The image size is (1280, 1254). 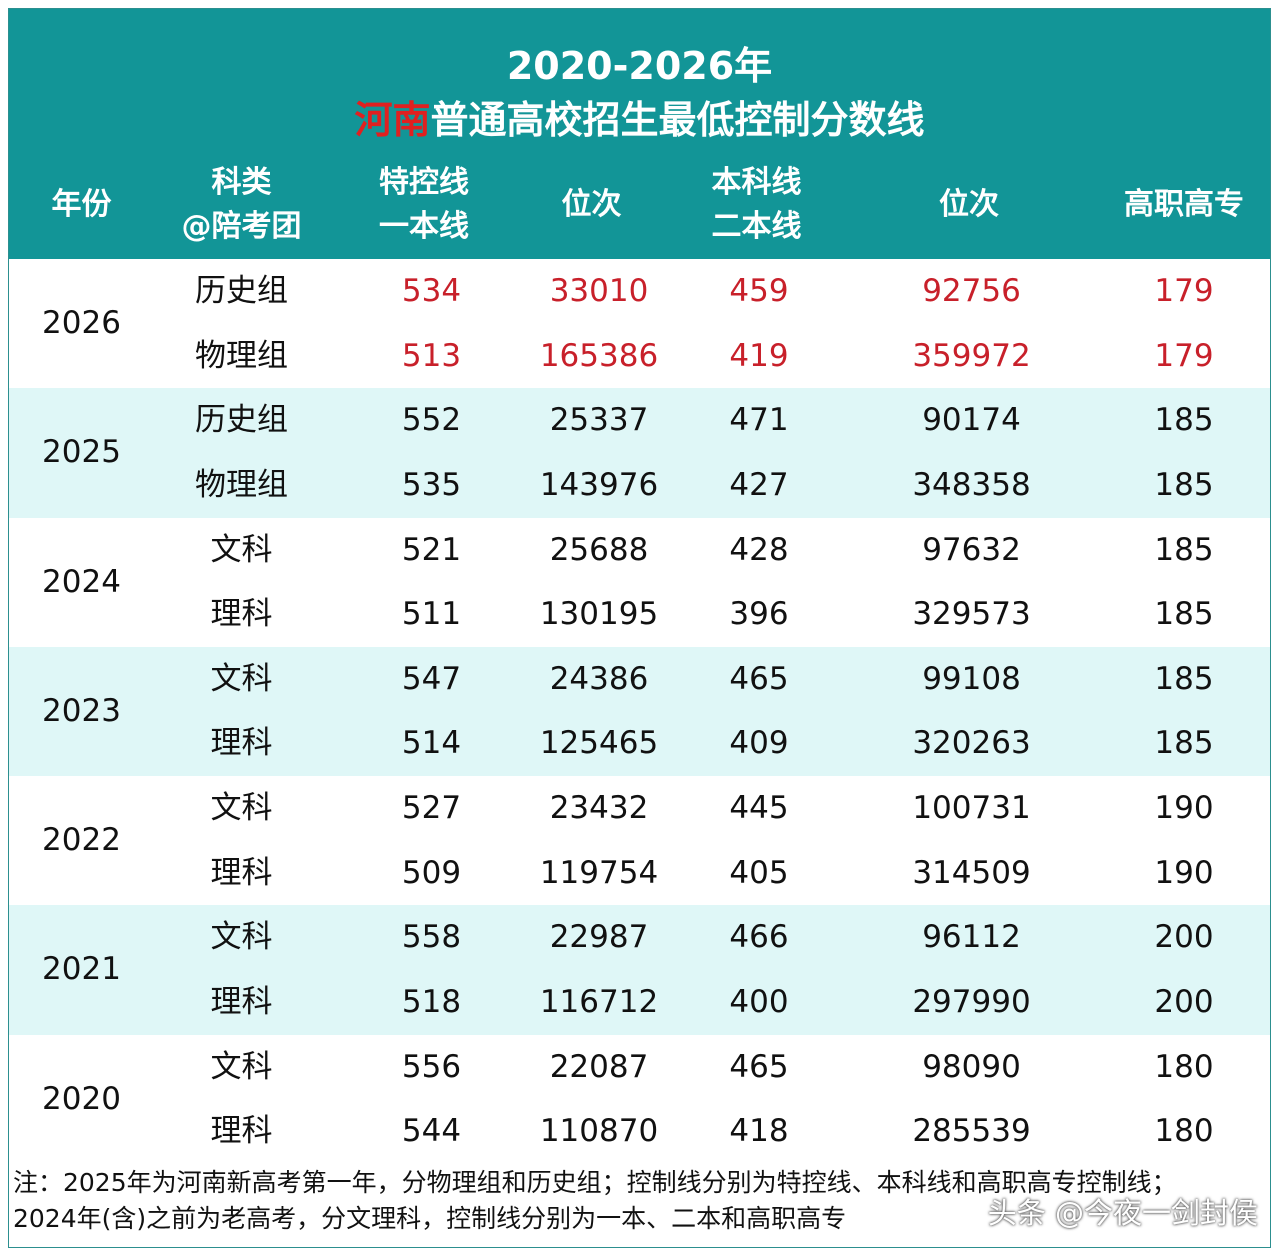 I want to click on rank2-cell: 90174, so click(x=971, y=420).